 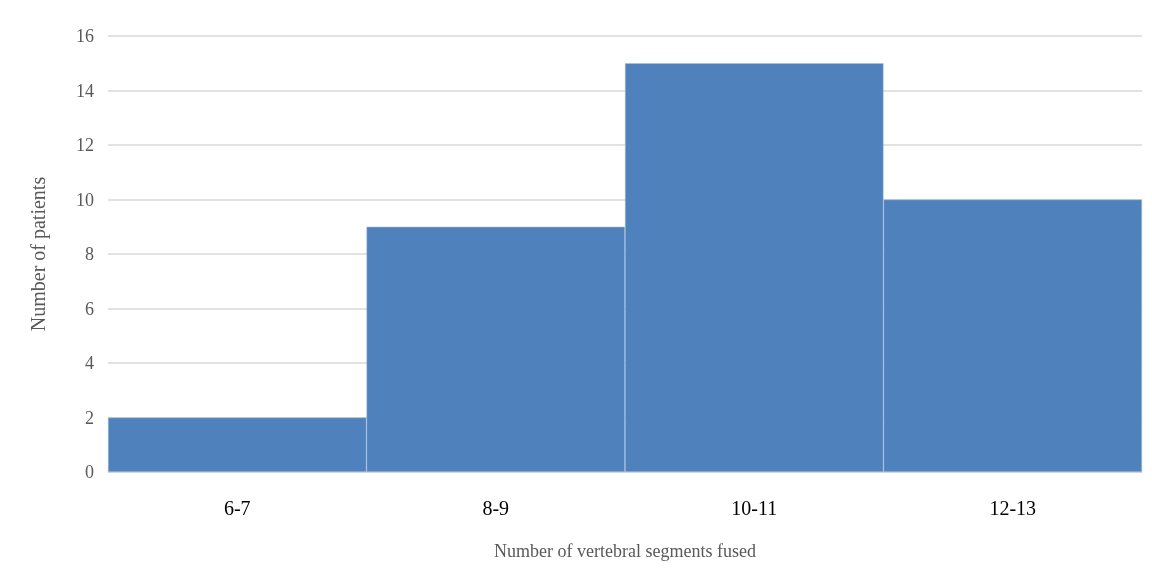 What do you see at coordinates (85, 36) in the screenshot?
I see `y-tick-label: 16` at bounding box center [85, 36].